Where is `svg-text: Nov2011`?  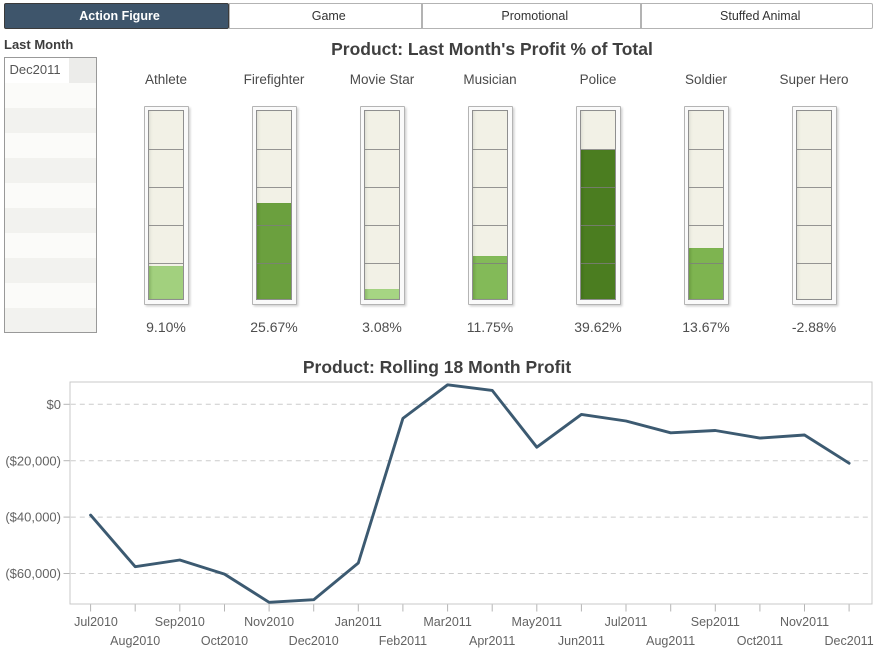 svg-text: Nov2011 is located at coordinates (804, 622).